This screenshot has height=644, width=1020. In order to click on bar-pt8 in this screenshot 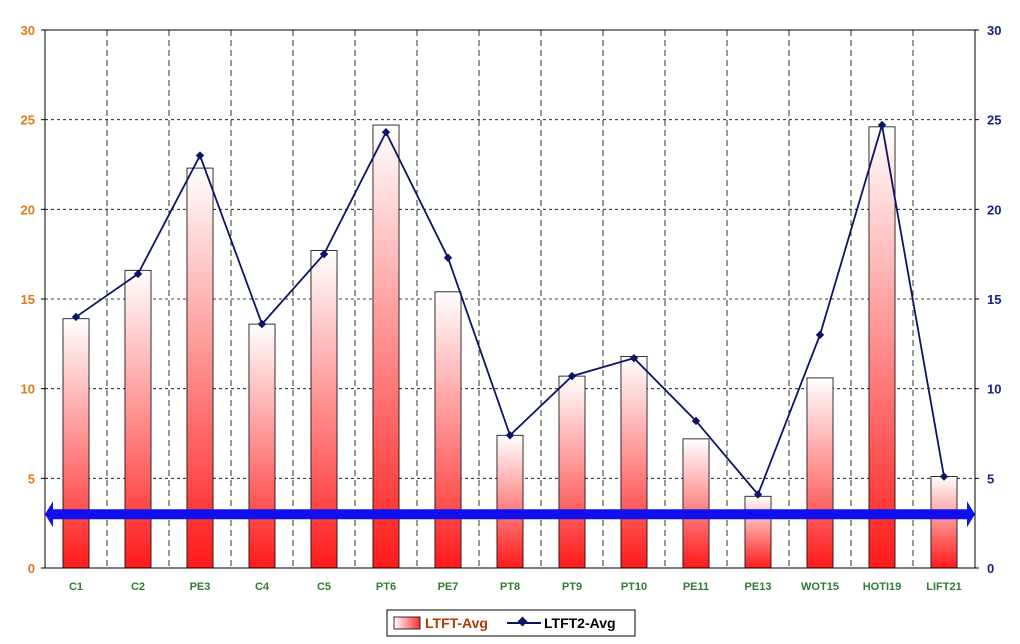, I will do `click(510, 501)`.